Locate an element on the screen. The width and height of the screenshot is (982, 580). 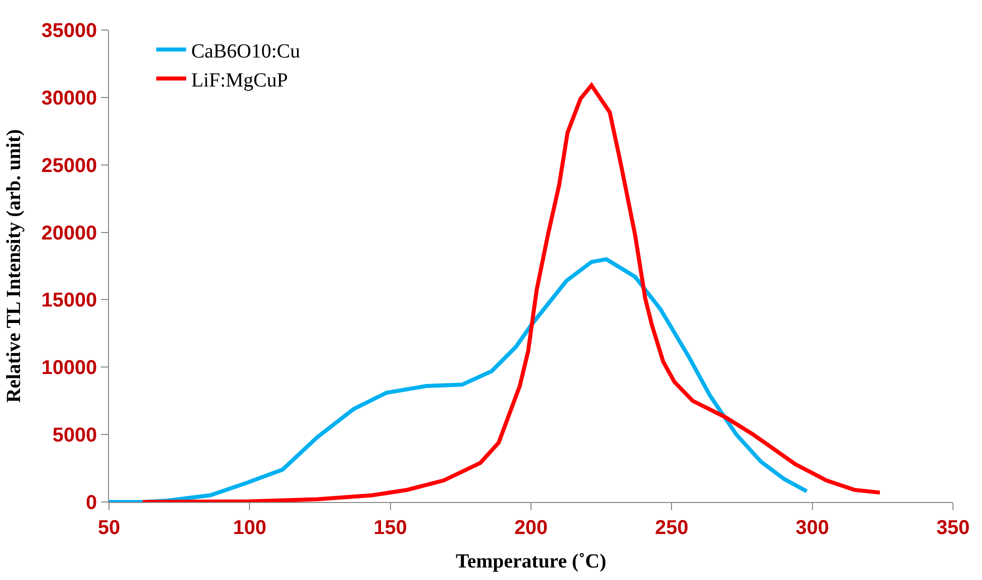
x-tick-label: 300 is located at coordinates (813, 528).